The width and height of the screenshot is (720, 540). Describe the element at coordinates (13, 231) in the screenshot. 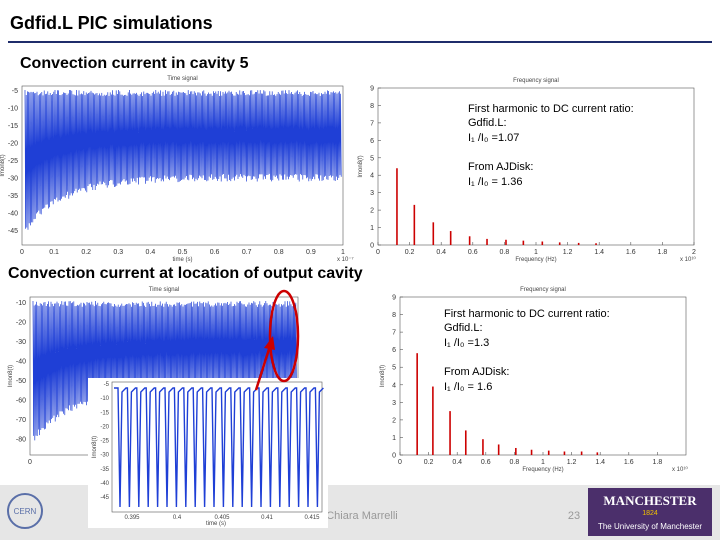

I see `y-tick-label: -45` at that location.